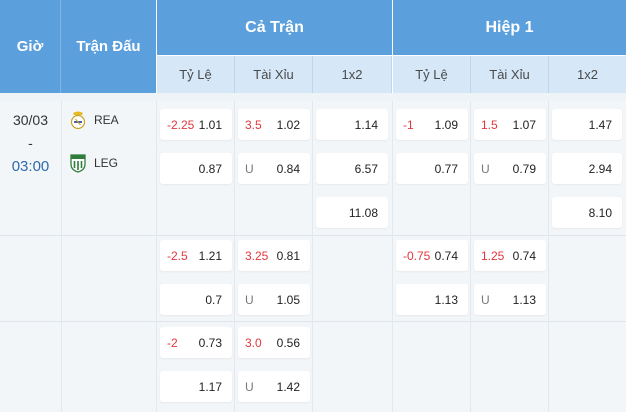 Image resolution: width=626 pixels, height=412 pixels. What do you see at coordinates (417, 255) in the screenshot?
I see `handicap-line: -0.75` at bounding box center [417, 255].